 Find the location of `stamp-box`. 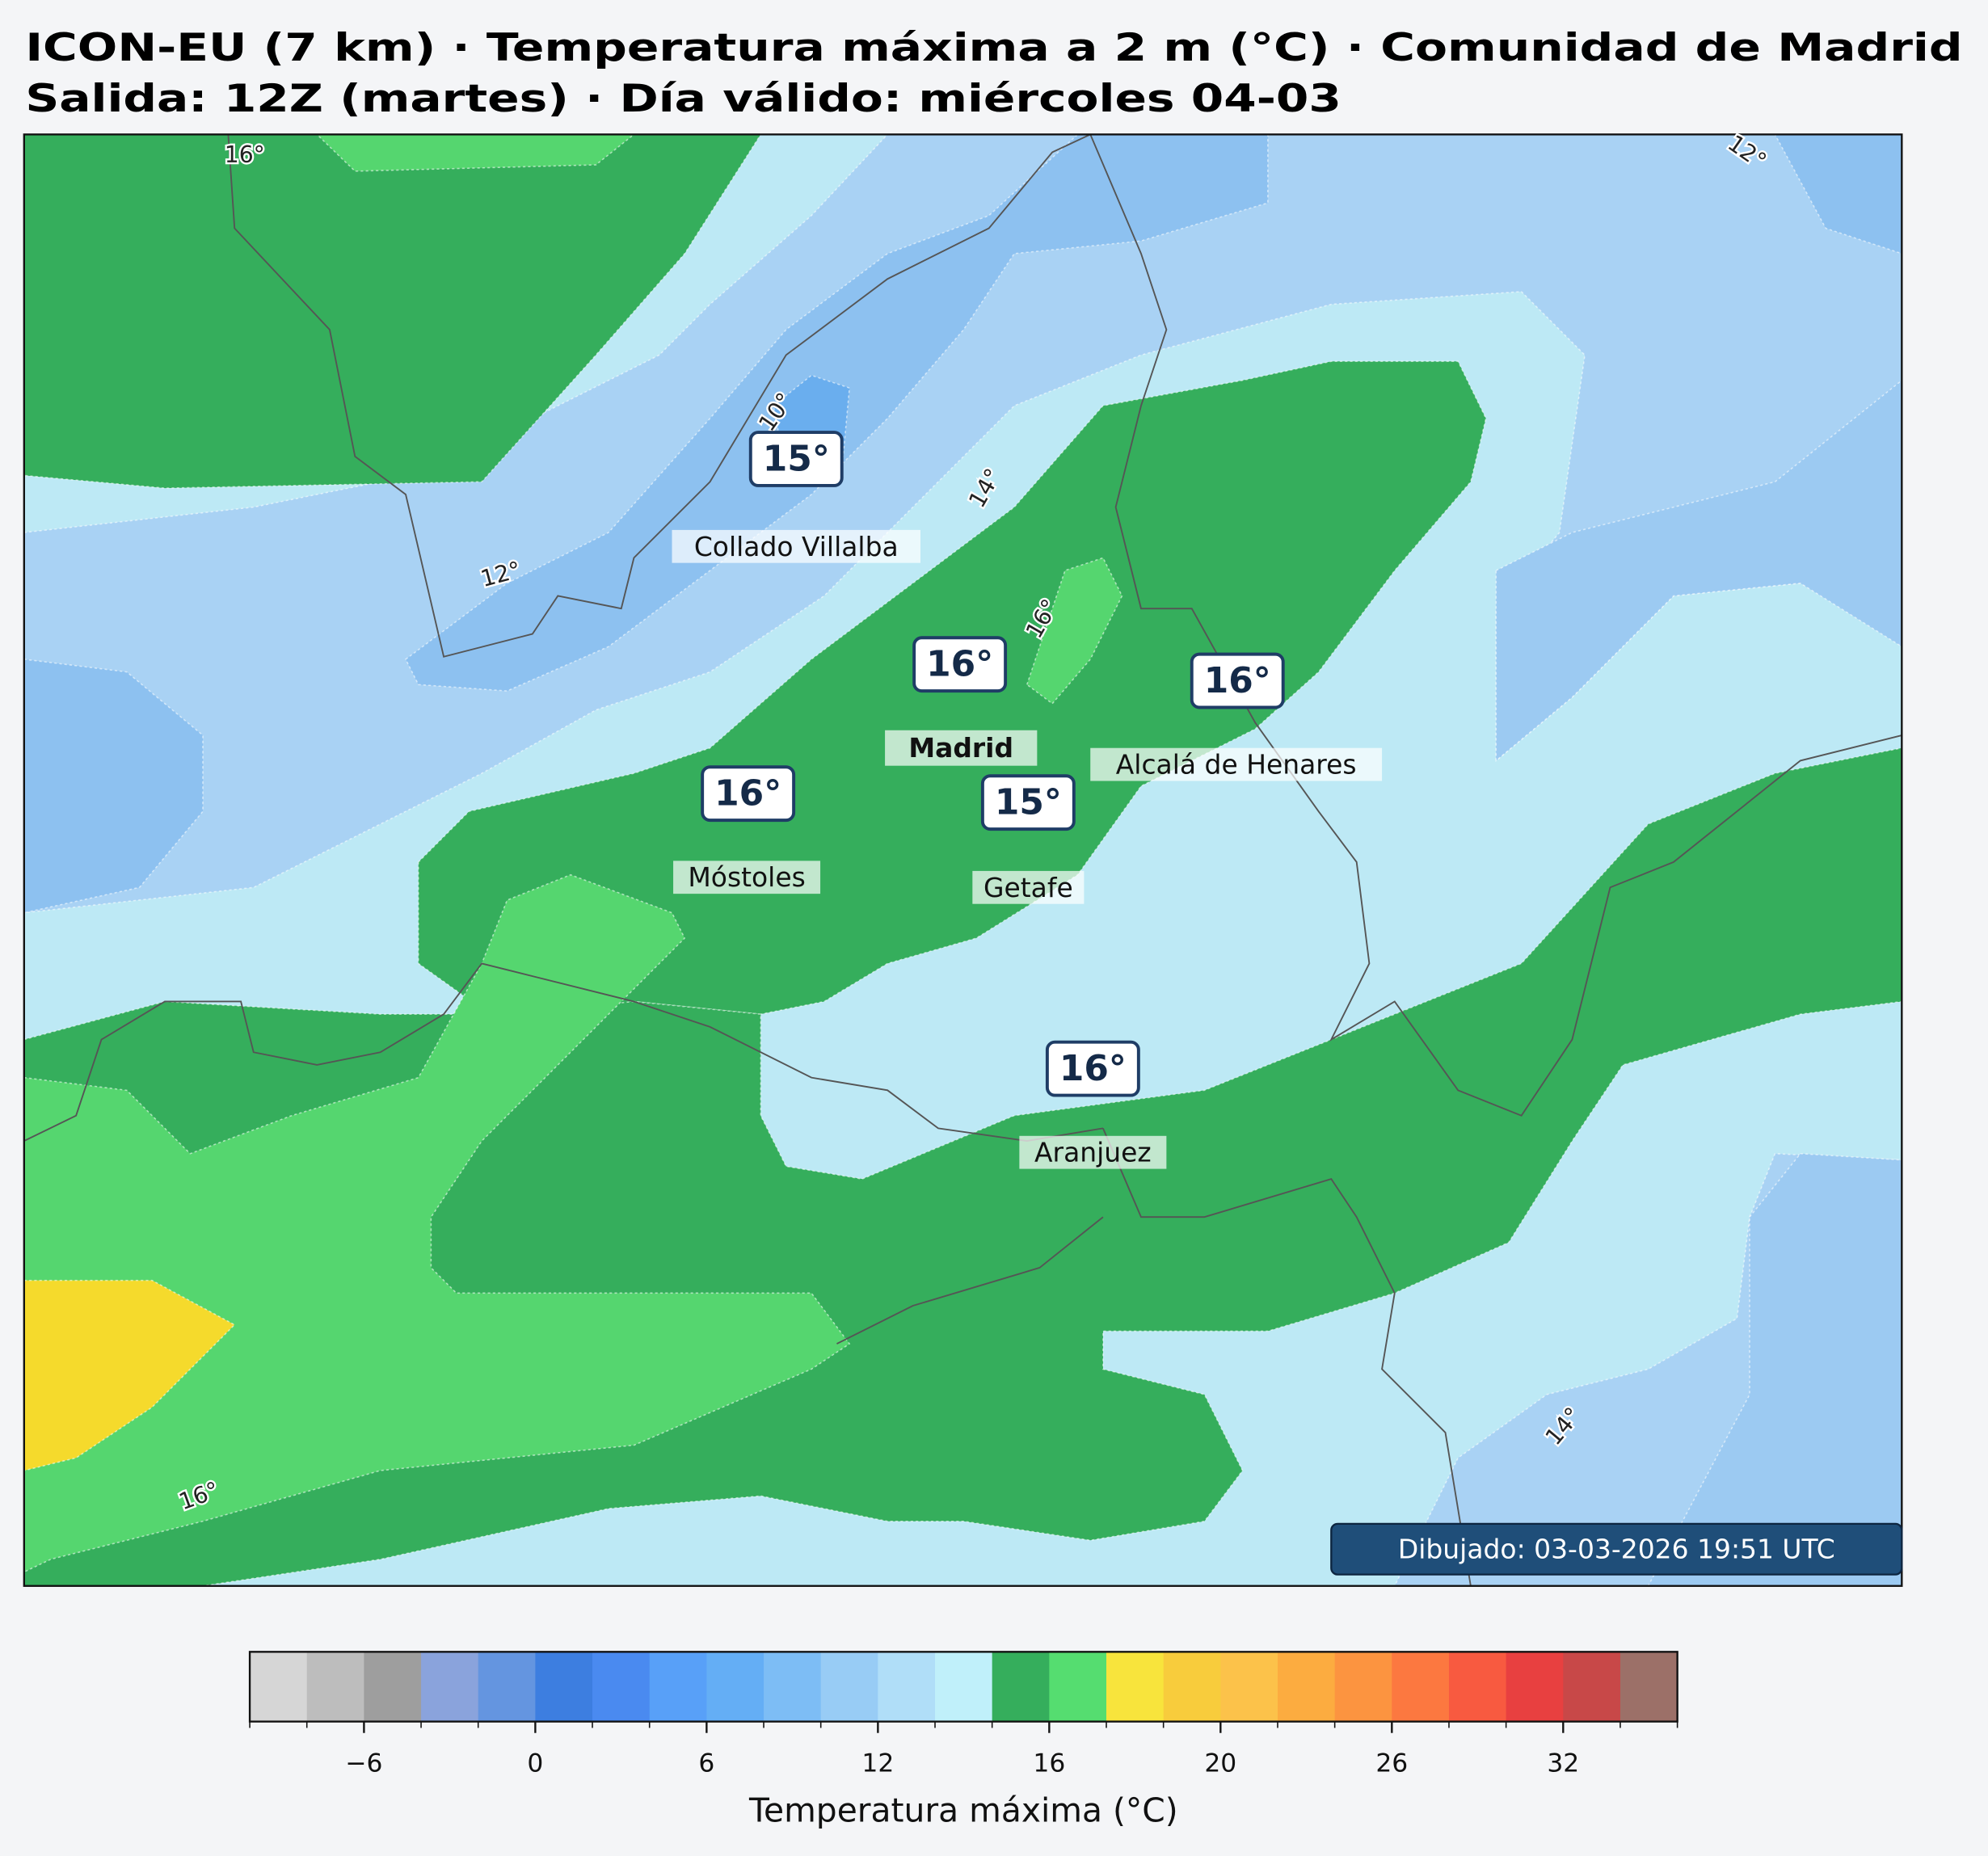

stamp-box is located at coordinates (1616, 1549).